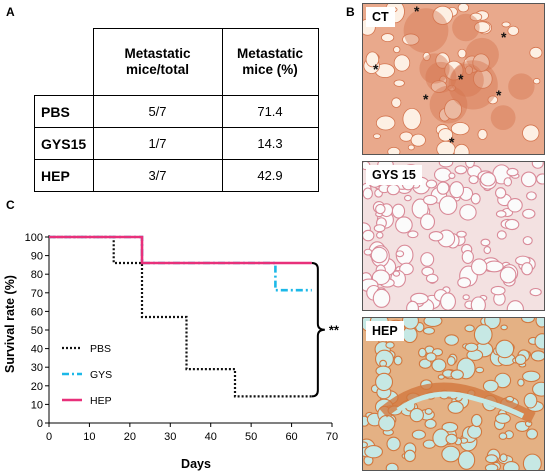  What do you see at coordinates (37, 312) in the screenshot?
I see `y-tick-label: 60` at bounding box center [37, 312].